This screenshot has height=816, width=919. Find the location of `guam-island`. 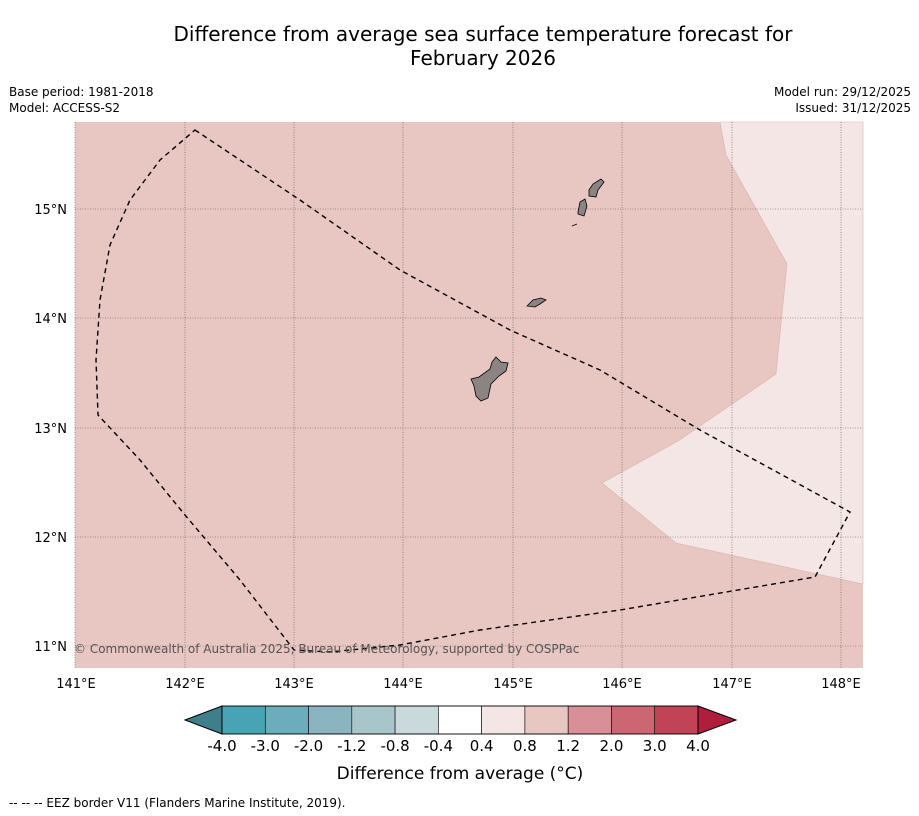

guam-island is located at coordinates (489, 379).